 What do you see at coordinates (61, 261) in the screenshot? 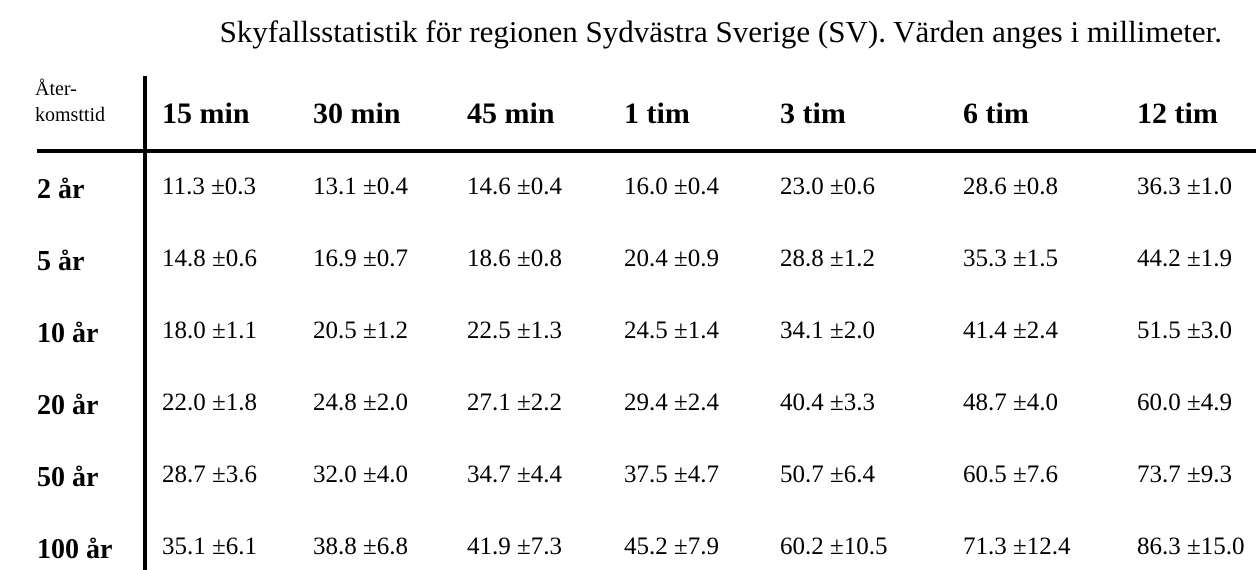
I see `row-header: 5 år` at bounding box center [61, 261].